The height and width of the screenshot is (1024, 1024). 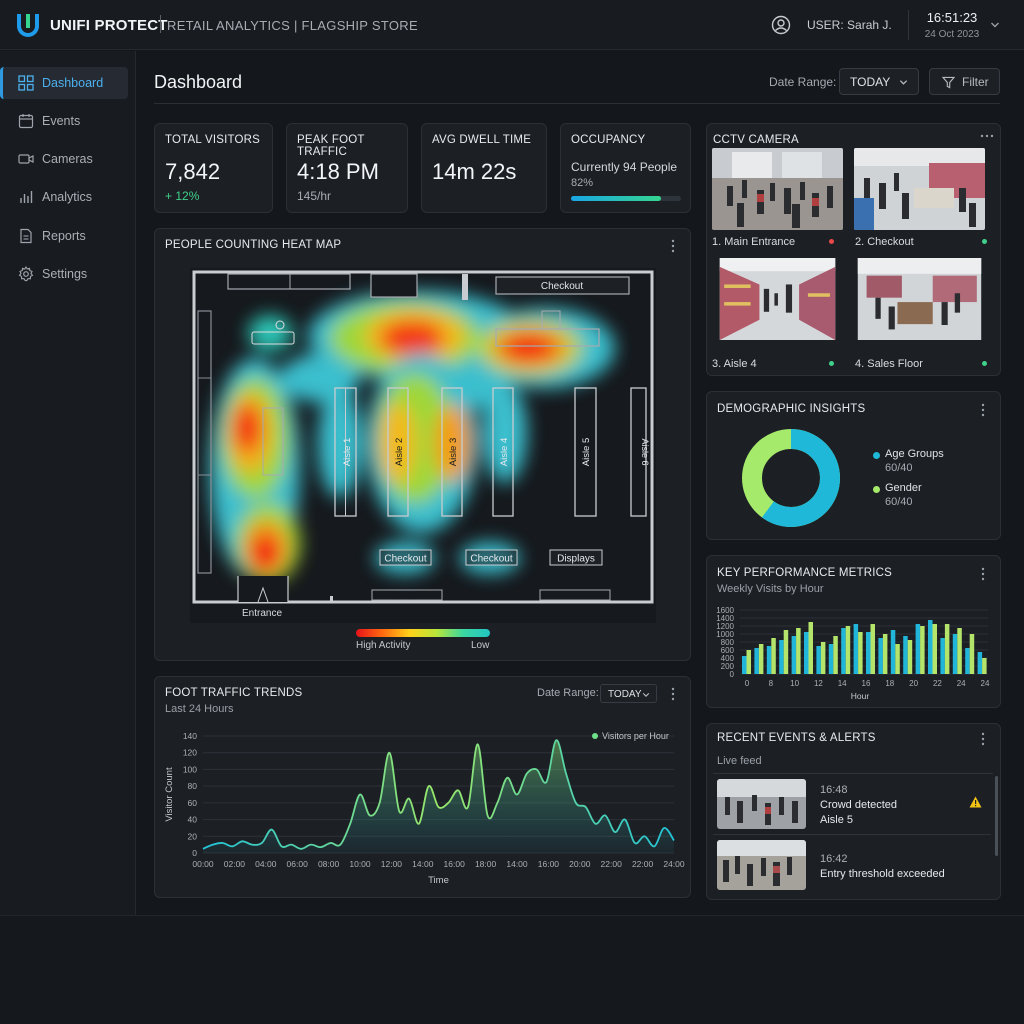 What do you see at coordinates (64, 83) in the screenshot?
I see `sidebar-item-dashboard: Dashboard` at bounding box center [64, 83].